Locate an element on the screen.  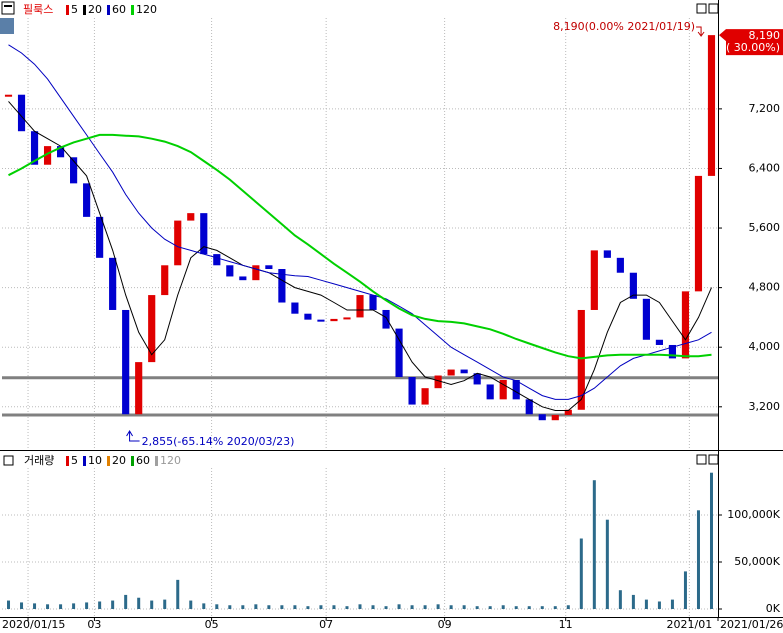
high-annotation: 8,190(0.00% 2021/01/19) is located at coordinates (624, 26).